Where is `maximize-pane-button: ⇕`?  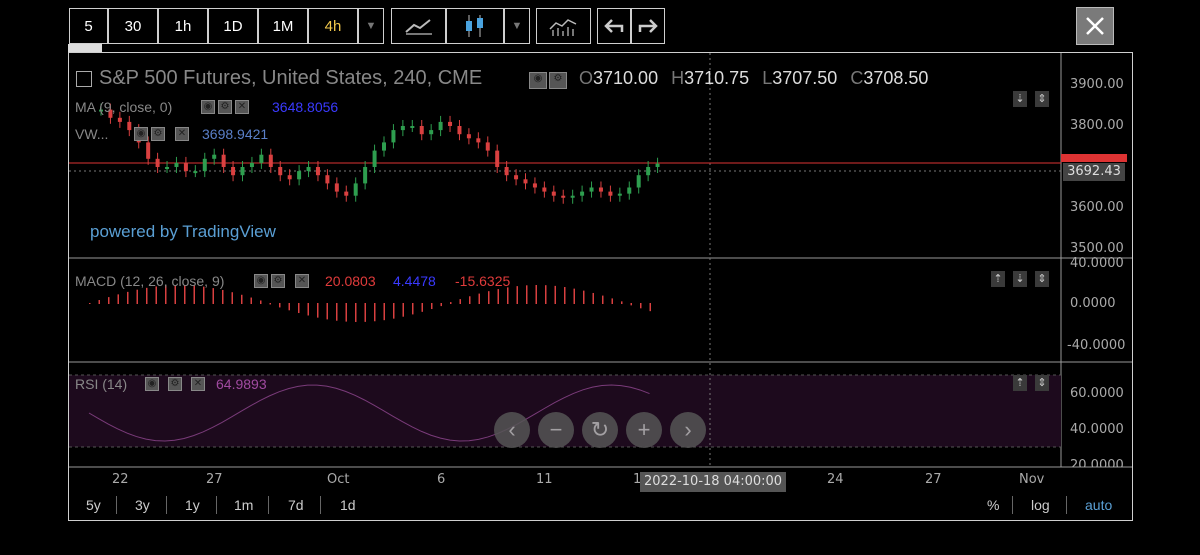
maximize-pane-button: ⇕ is located at coordinates (1042, 99).